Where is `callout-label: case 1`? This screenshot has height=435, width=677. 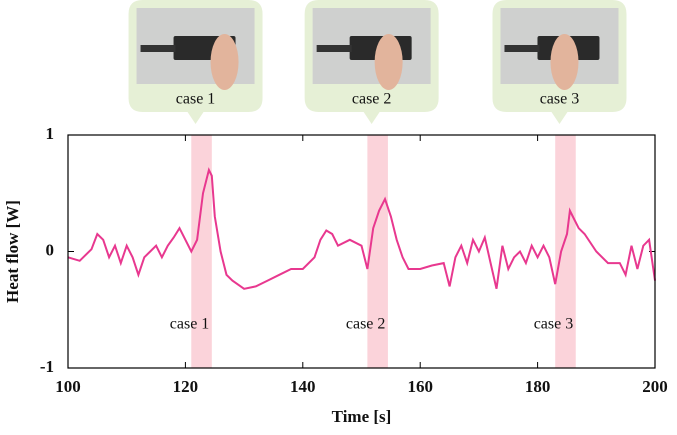 callout-label: case 1 is located at coordinates (196, 99).